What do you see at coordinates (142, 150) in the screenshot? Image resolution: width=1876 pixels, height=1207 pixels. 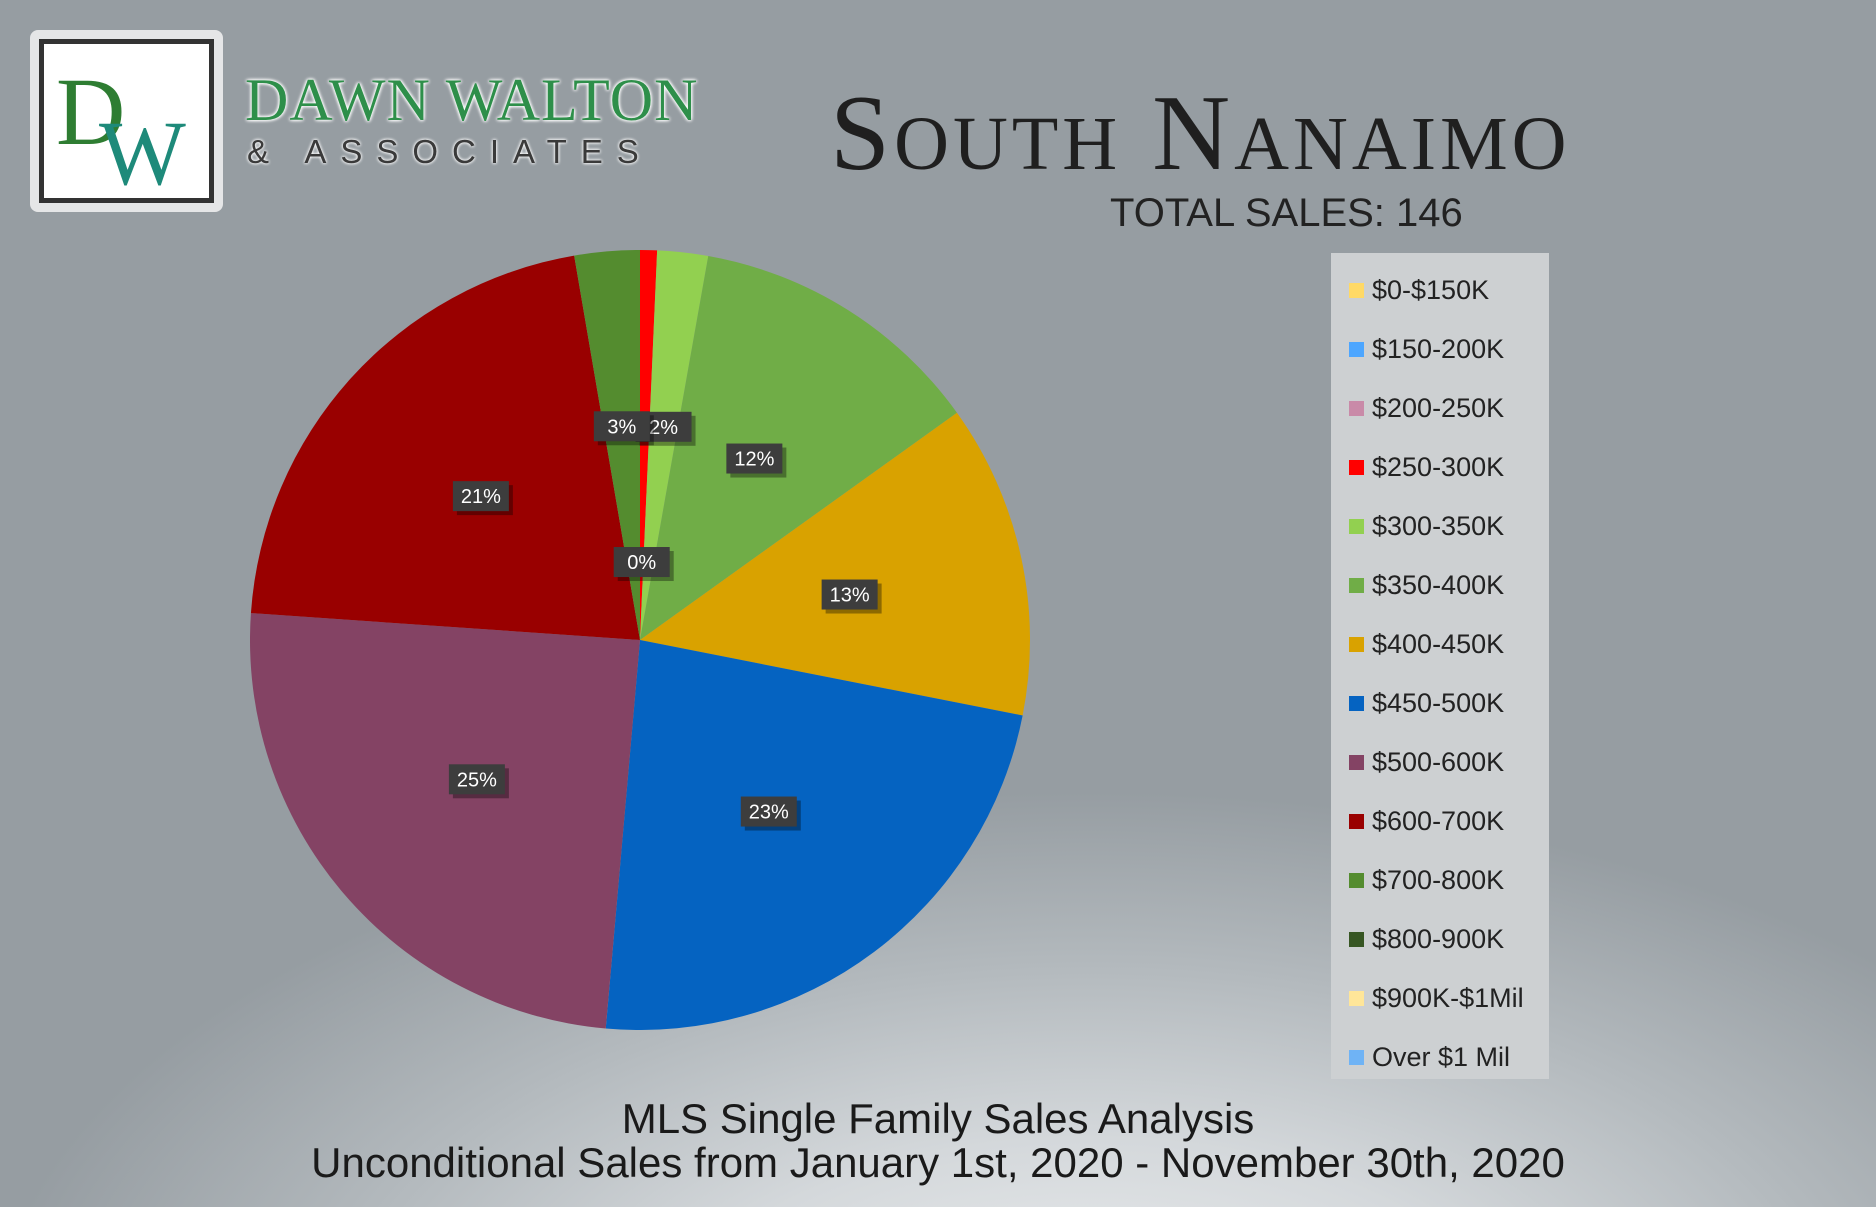 I see `svg-text: W` at bounding box center [142, 150].